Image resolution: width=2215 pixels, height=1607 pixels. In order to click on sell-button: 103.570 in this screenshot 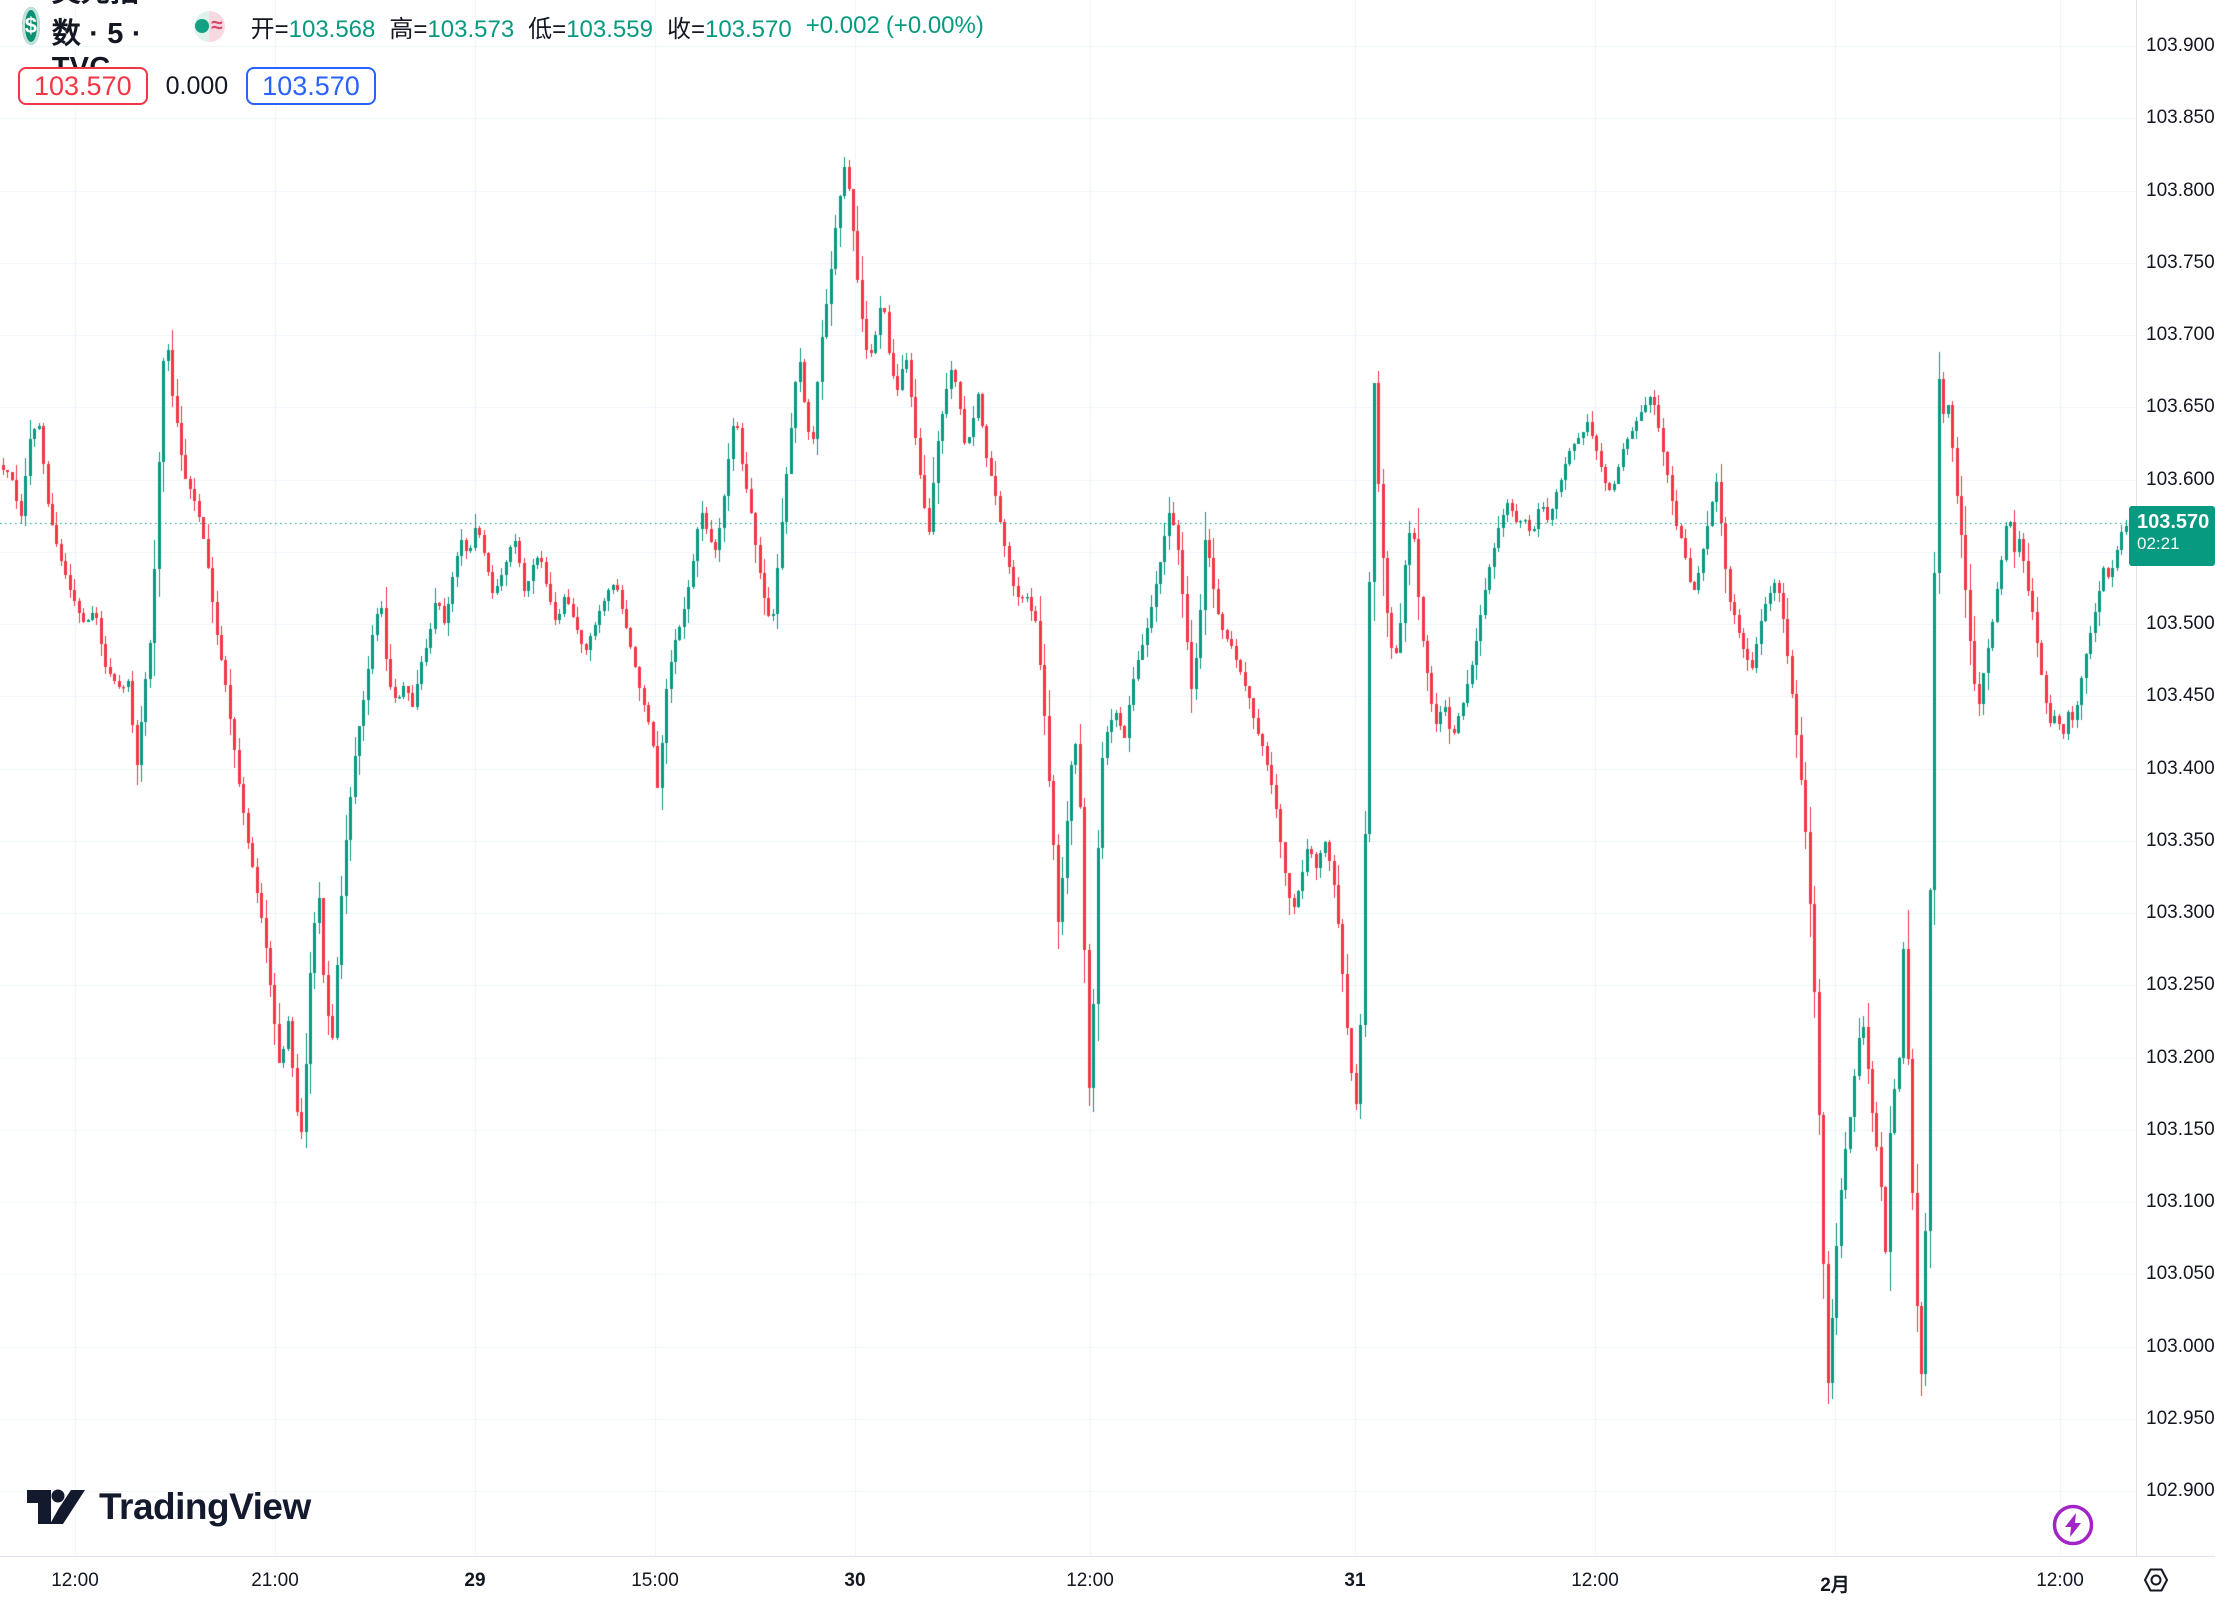, I will do `click(83, 86)`.